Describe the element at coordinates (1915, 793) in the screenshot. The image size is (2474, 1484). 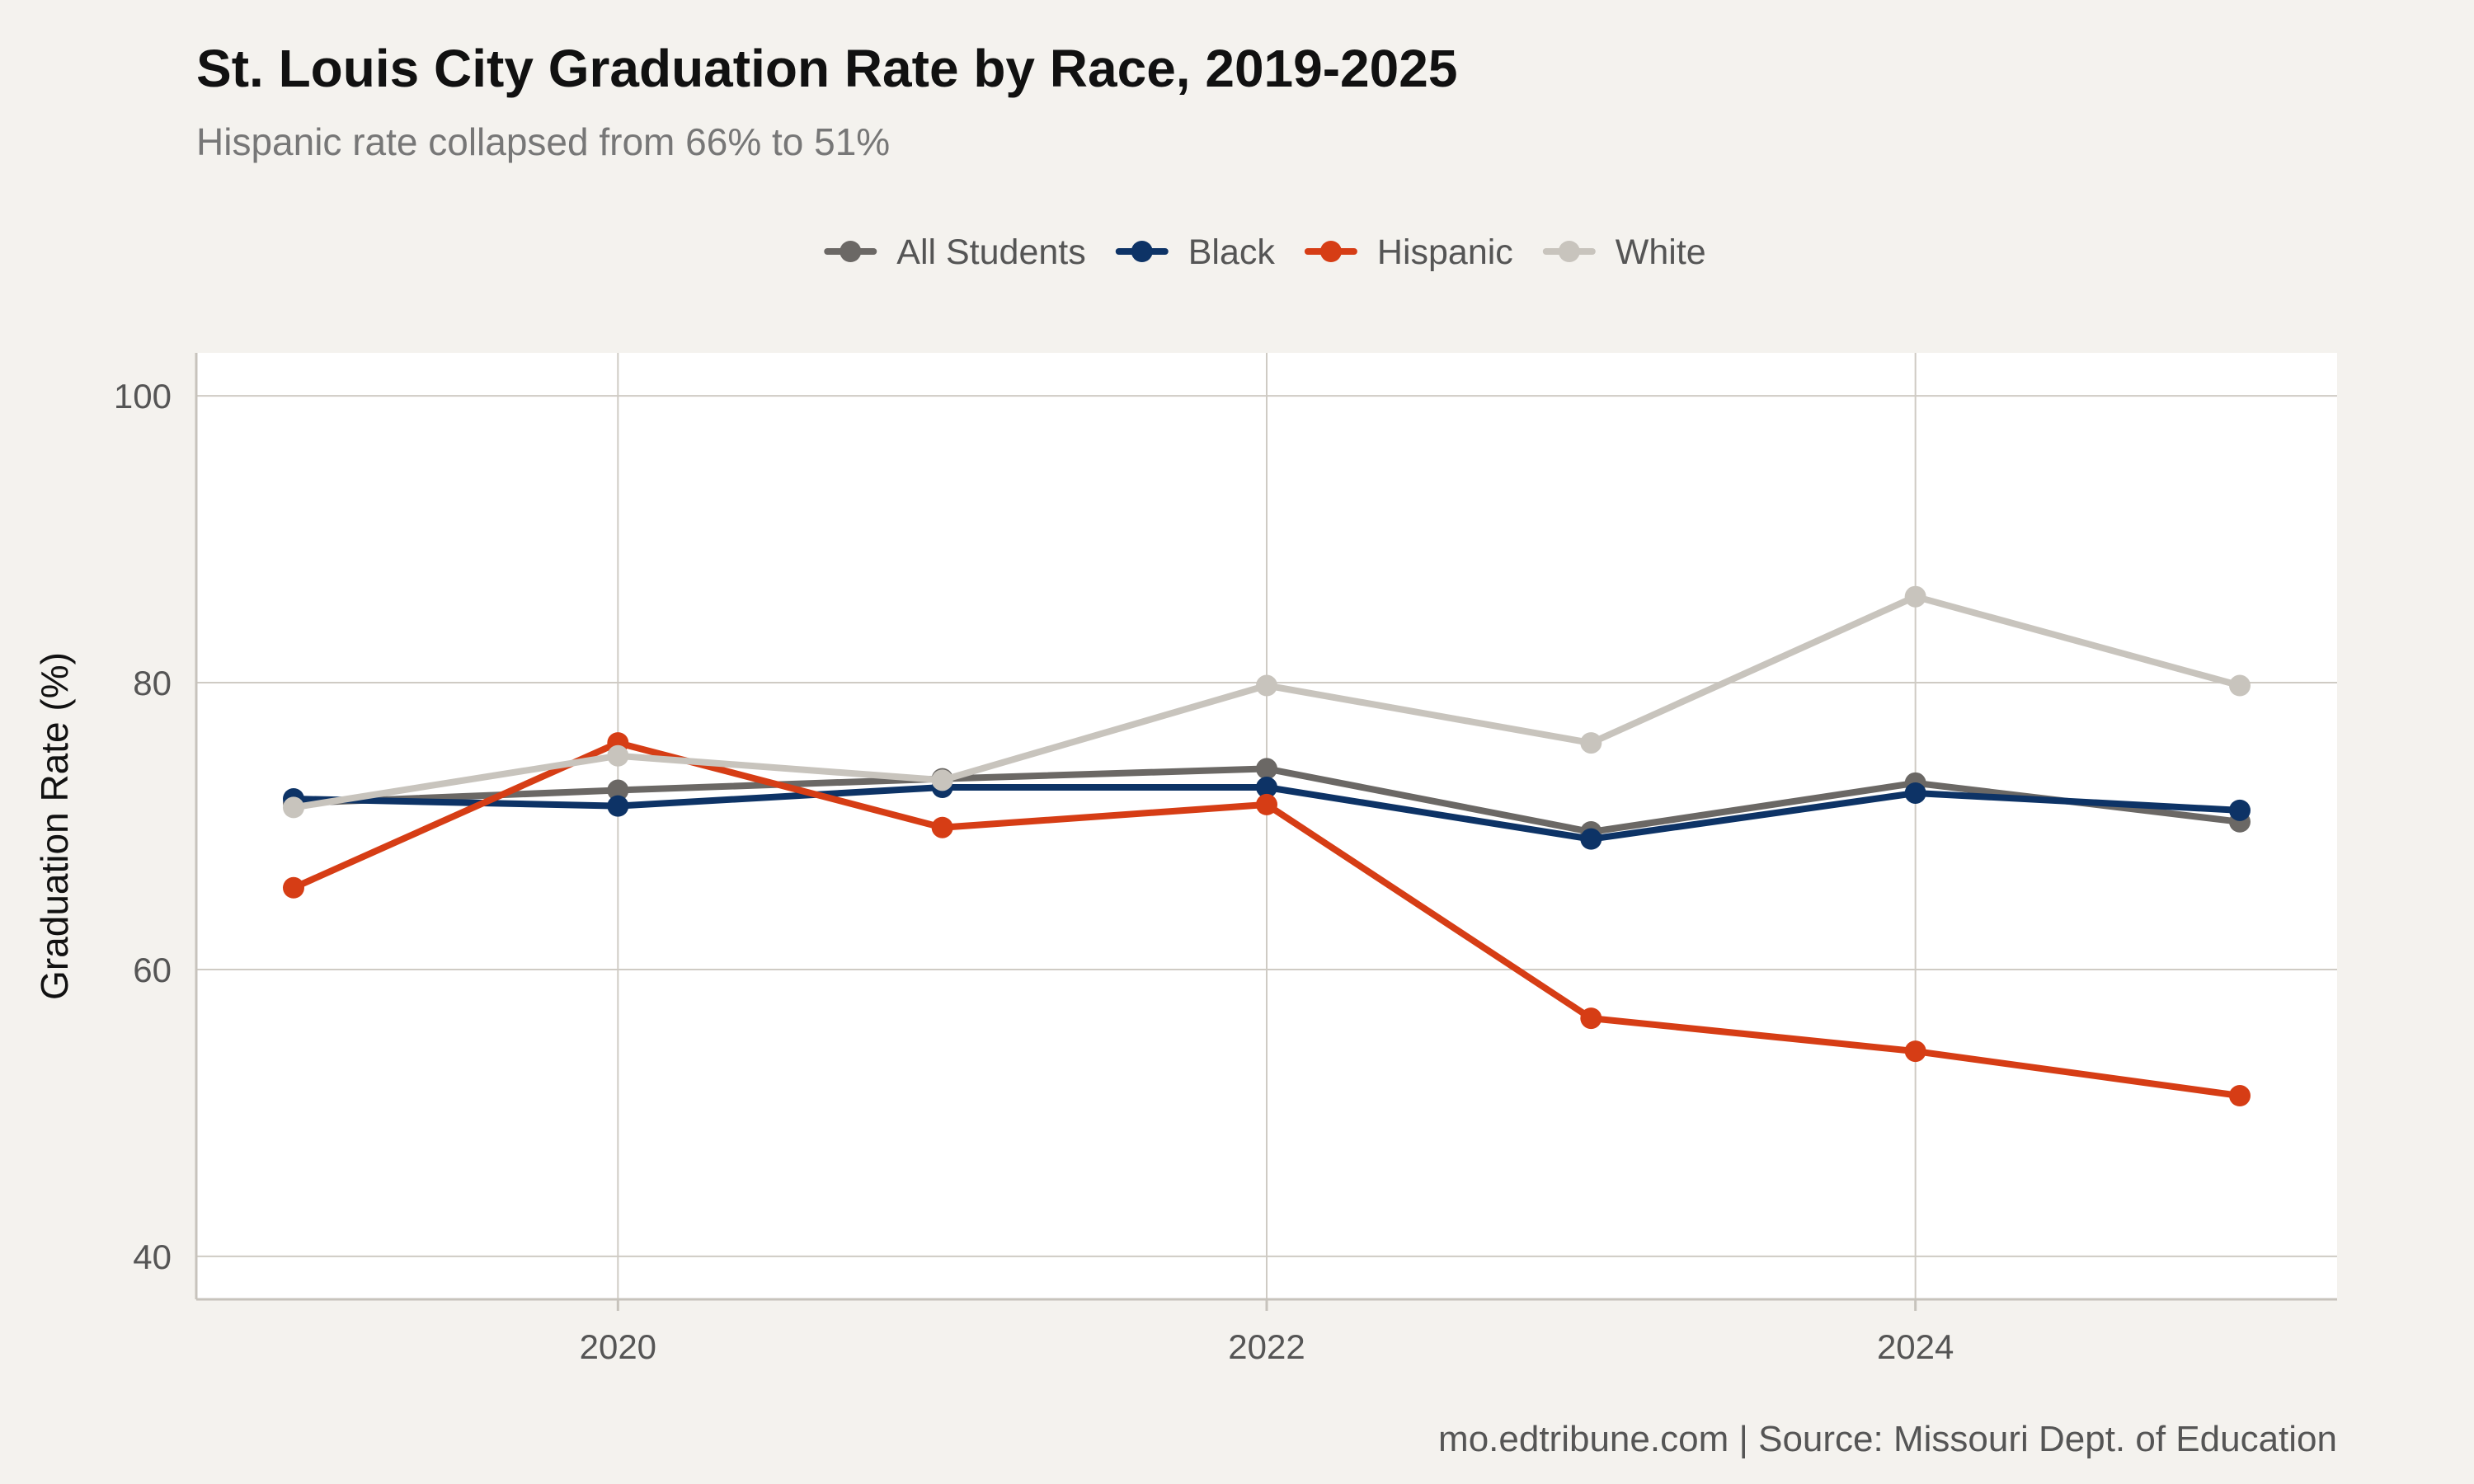
I see `point-black-2024` at that location.